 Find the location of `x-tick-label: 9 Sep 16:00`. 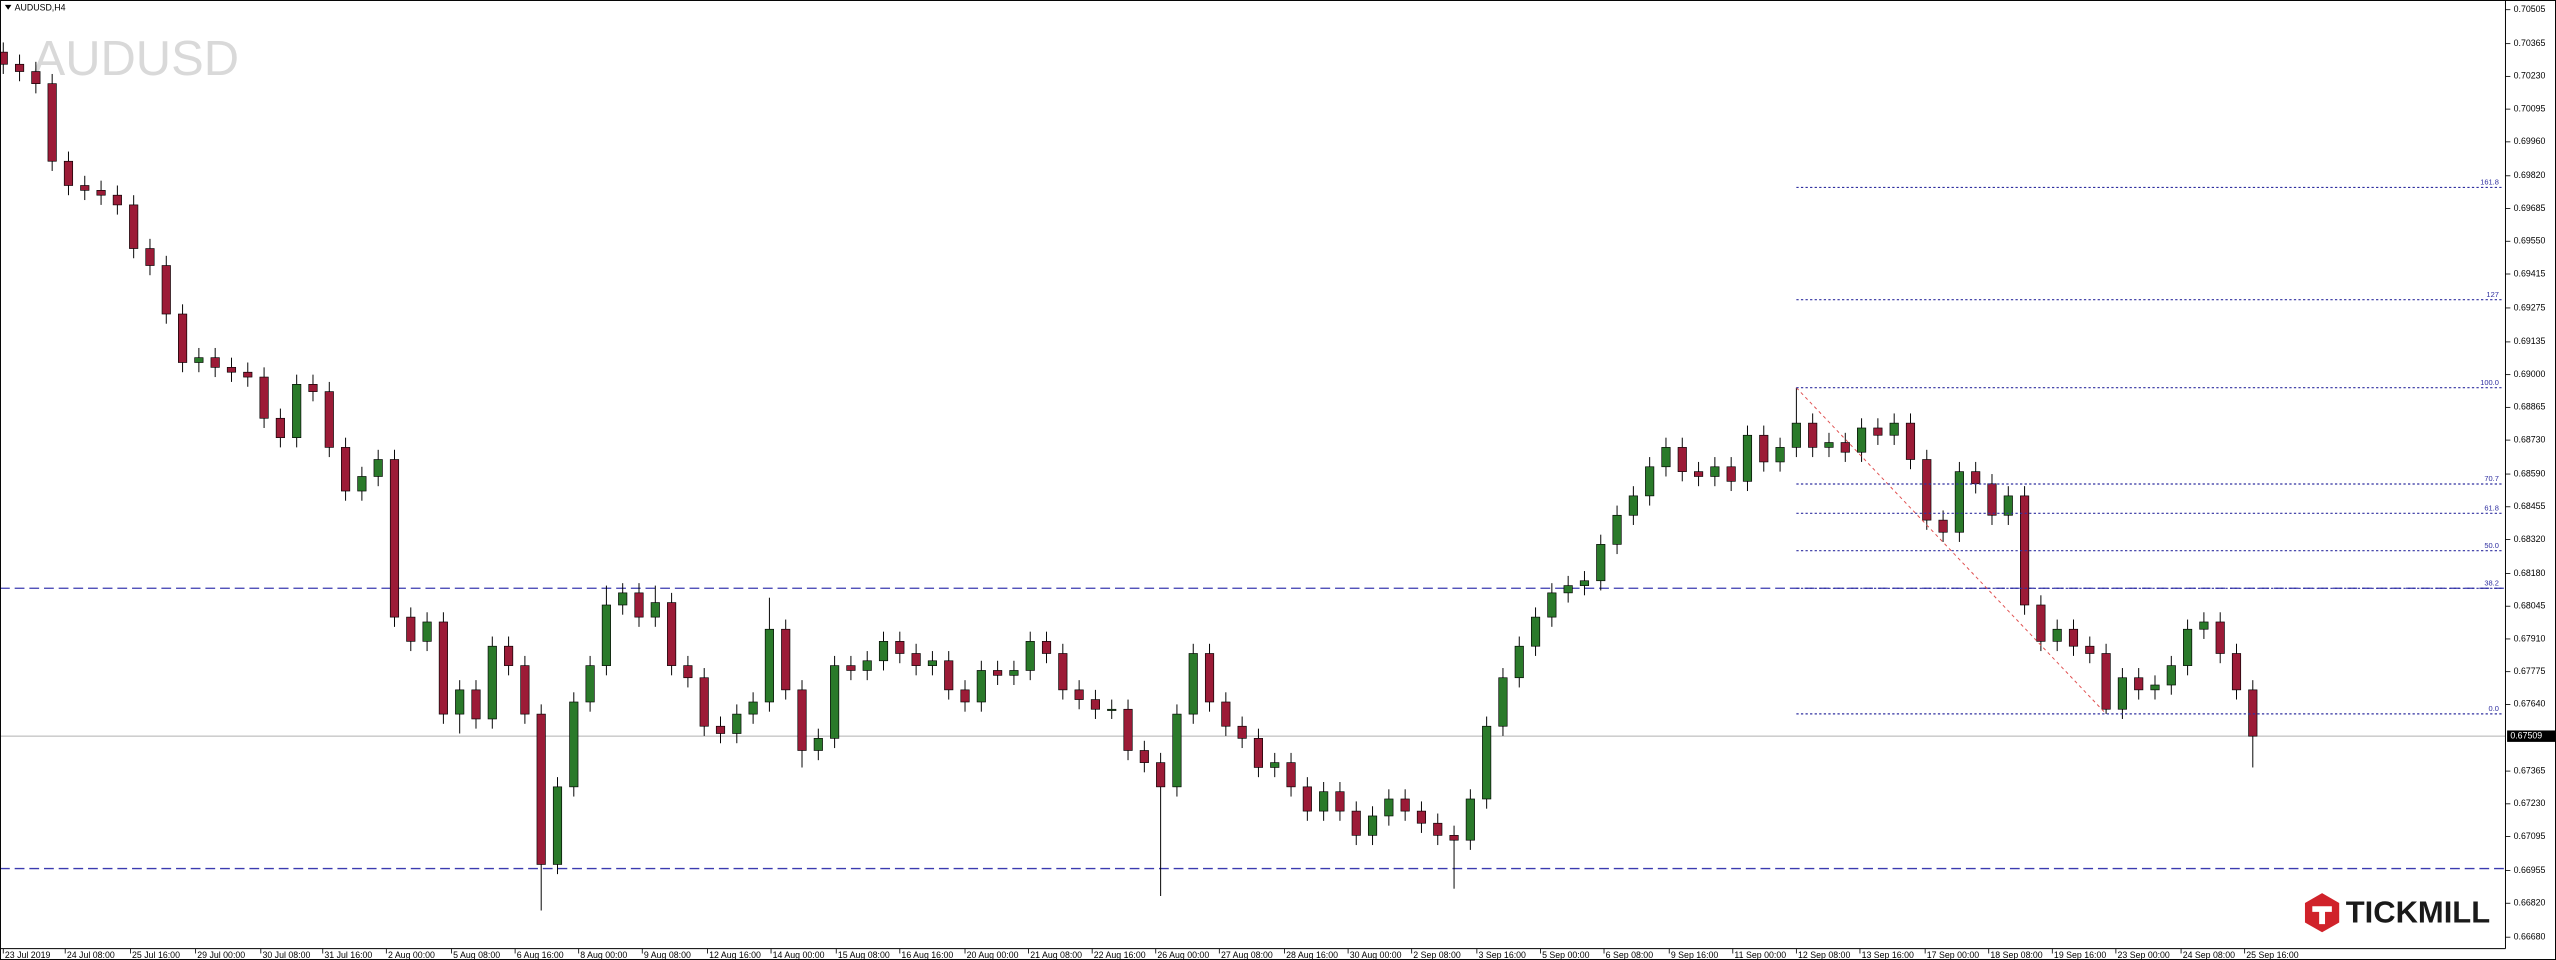

x-tick-label: 9 Sep 16:00 is located at coordinates (1695, 955).